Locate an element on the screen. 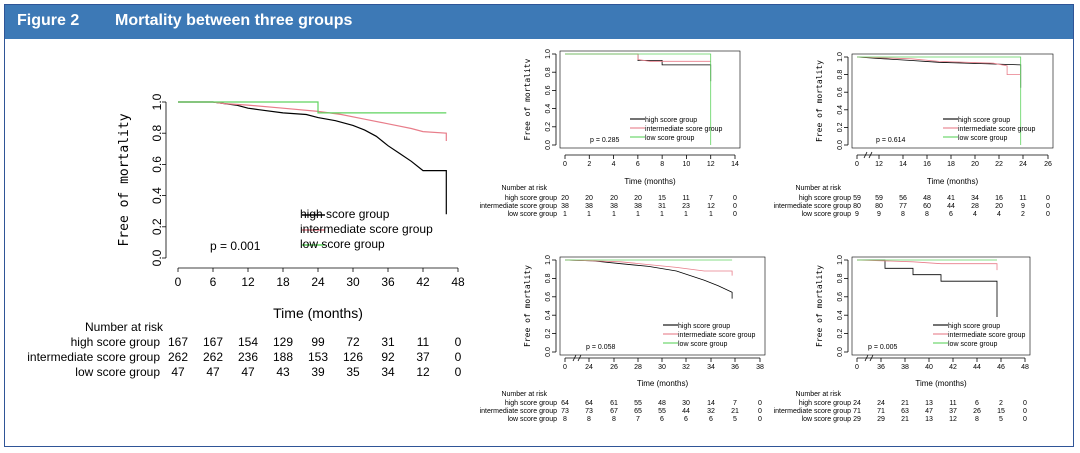 The image size is (1080, 453). risk-cell: 26 is located at coordinates (977, 411).